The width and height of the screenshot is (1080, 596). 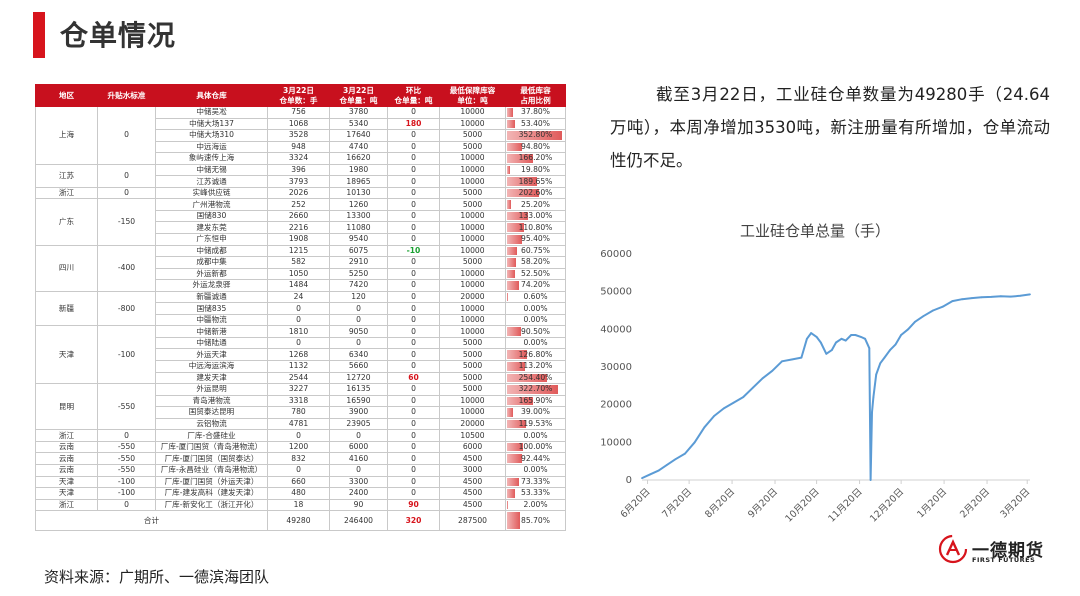 What do you see at coordinates (66, 193) in the screenshot?
I see `region-cell: 浙江` at bounding box center [66, 193].